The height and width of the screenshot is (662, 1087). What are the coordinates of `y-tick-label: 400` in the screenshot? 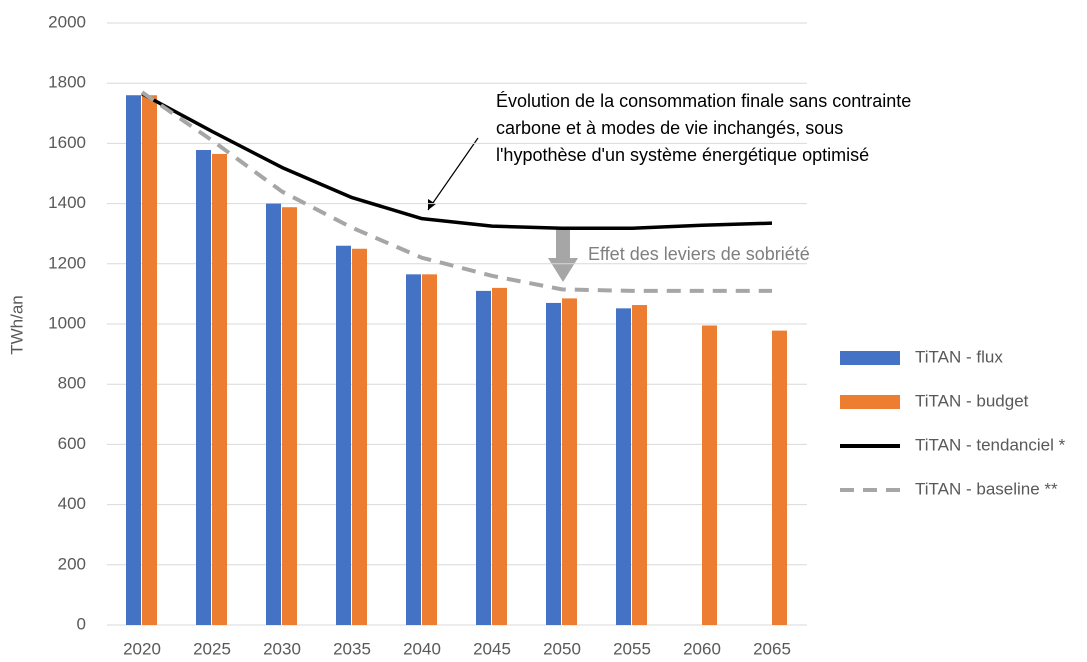 It's located at (72, 503).